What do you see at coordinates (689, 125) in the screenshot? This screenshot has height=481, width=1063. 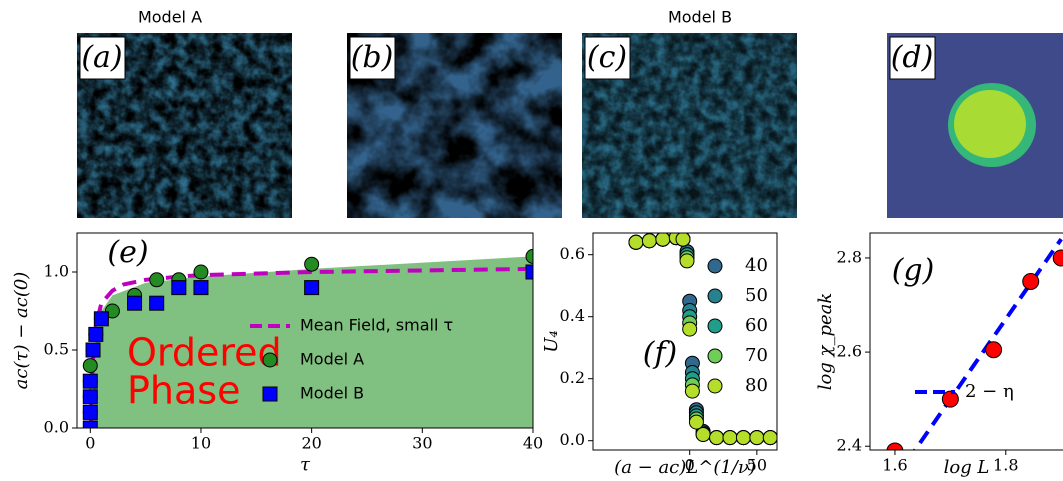 I see `image-c` at bounding box center [689, 125].